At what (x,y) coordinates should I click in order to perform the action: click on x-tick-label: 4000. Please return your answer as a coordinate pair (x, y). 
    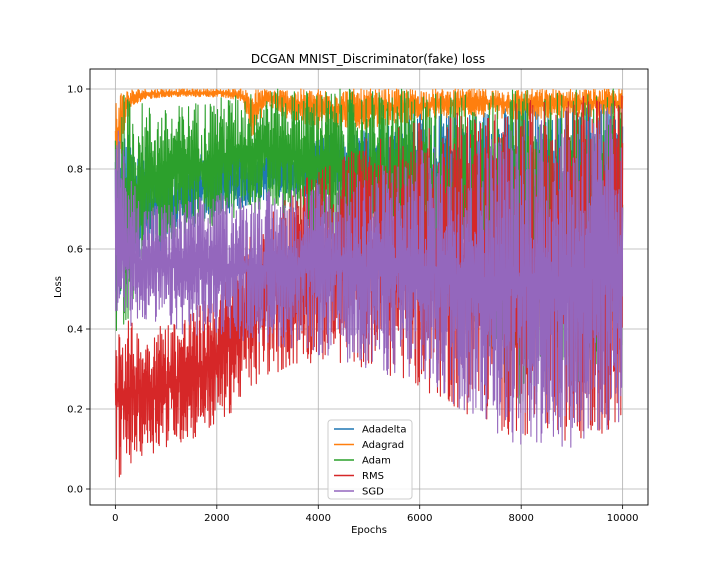
    Looking at the image, I should click on (318, 518).